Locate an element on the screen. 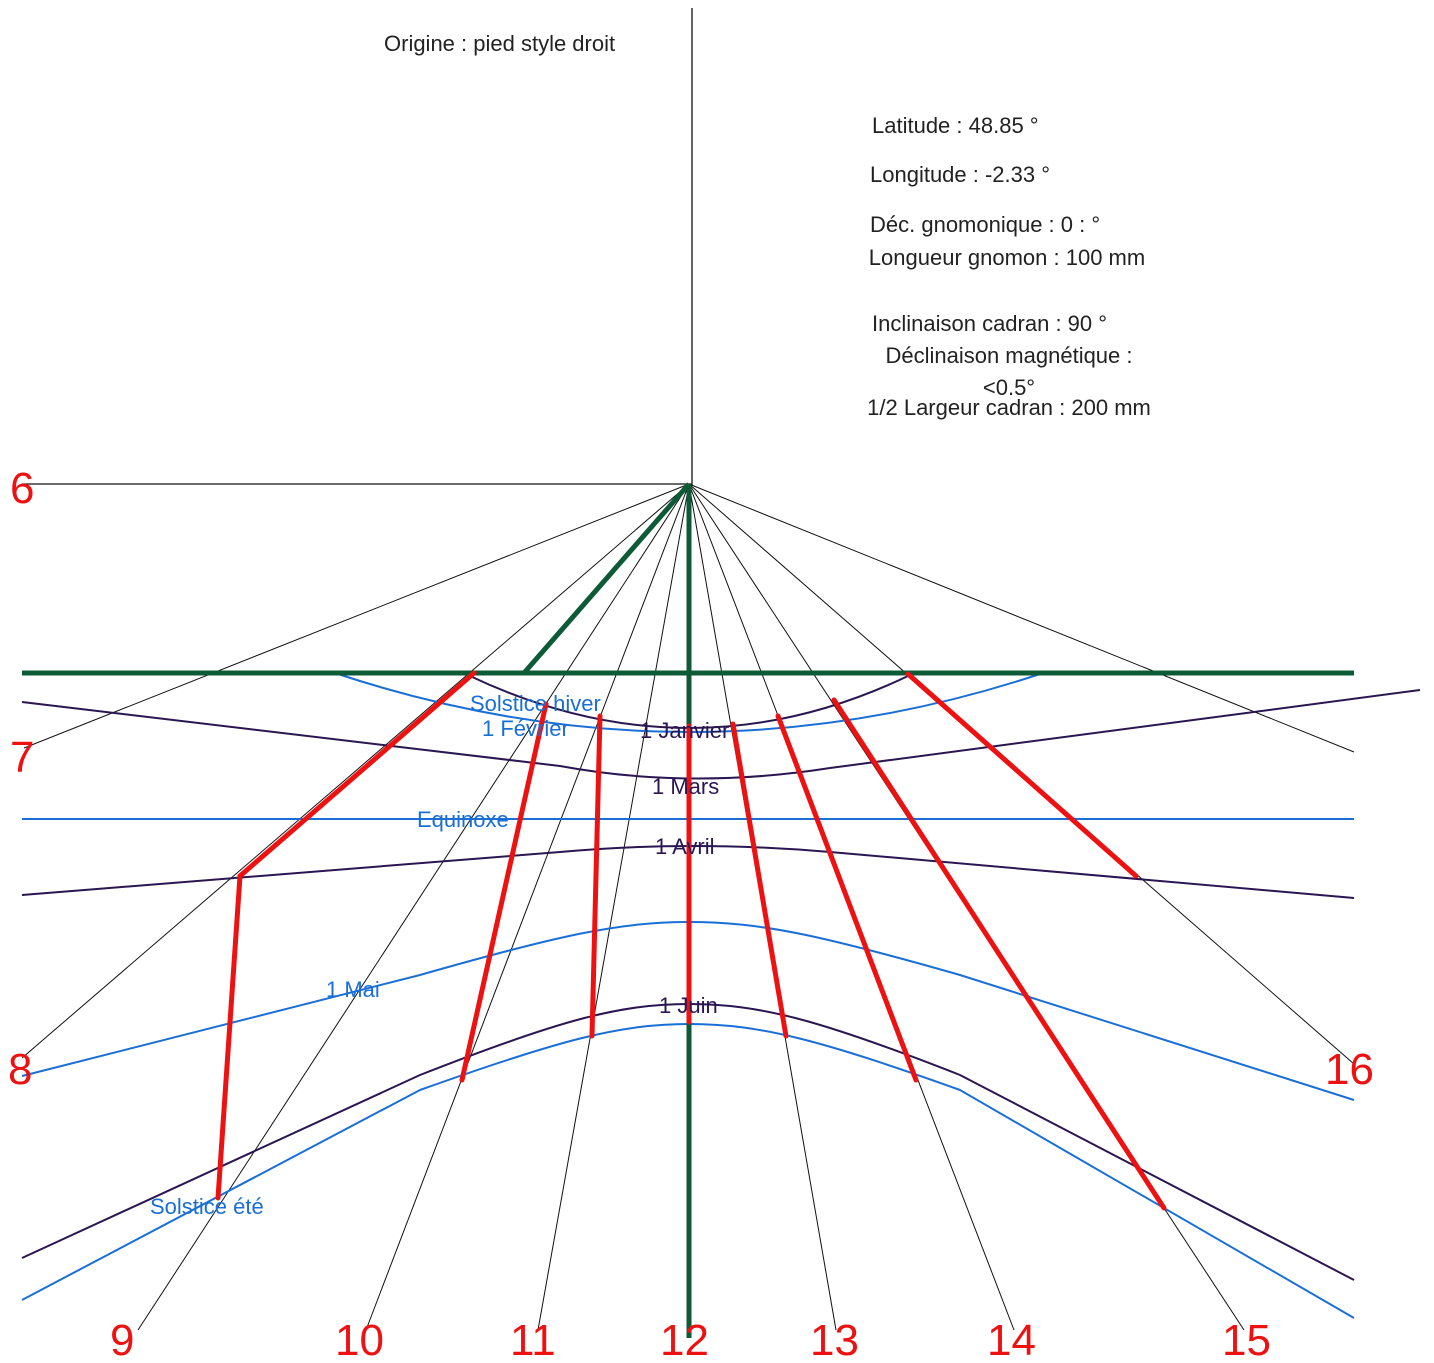  label-janvier: 1 Janvier is located at coordinates (684, 730).